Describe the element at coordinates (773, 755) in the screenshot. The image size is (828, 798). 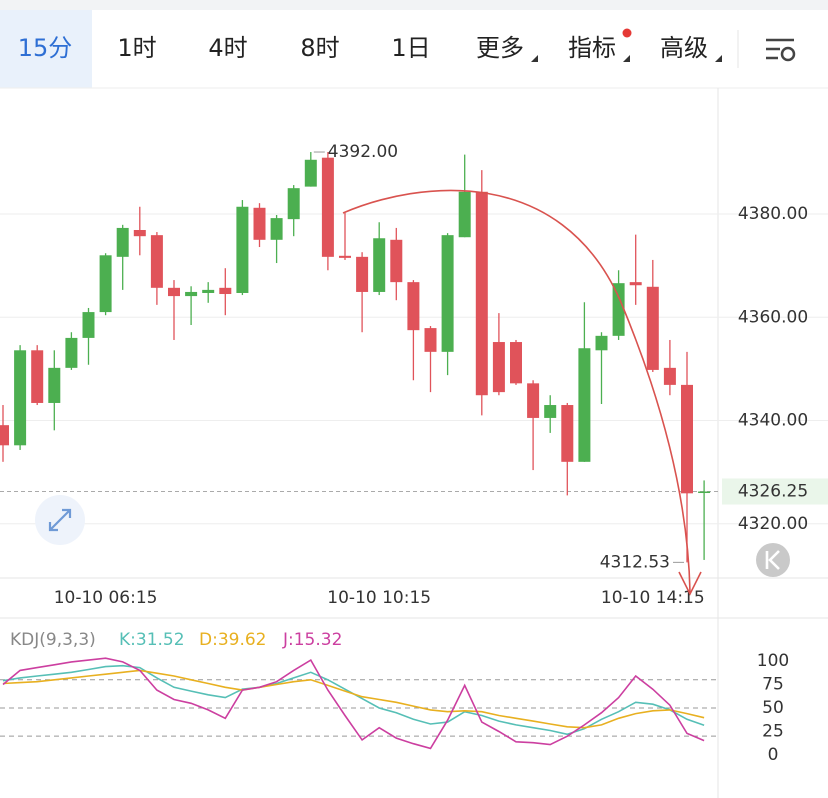
I see `y-tick-label: 0` at that location.